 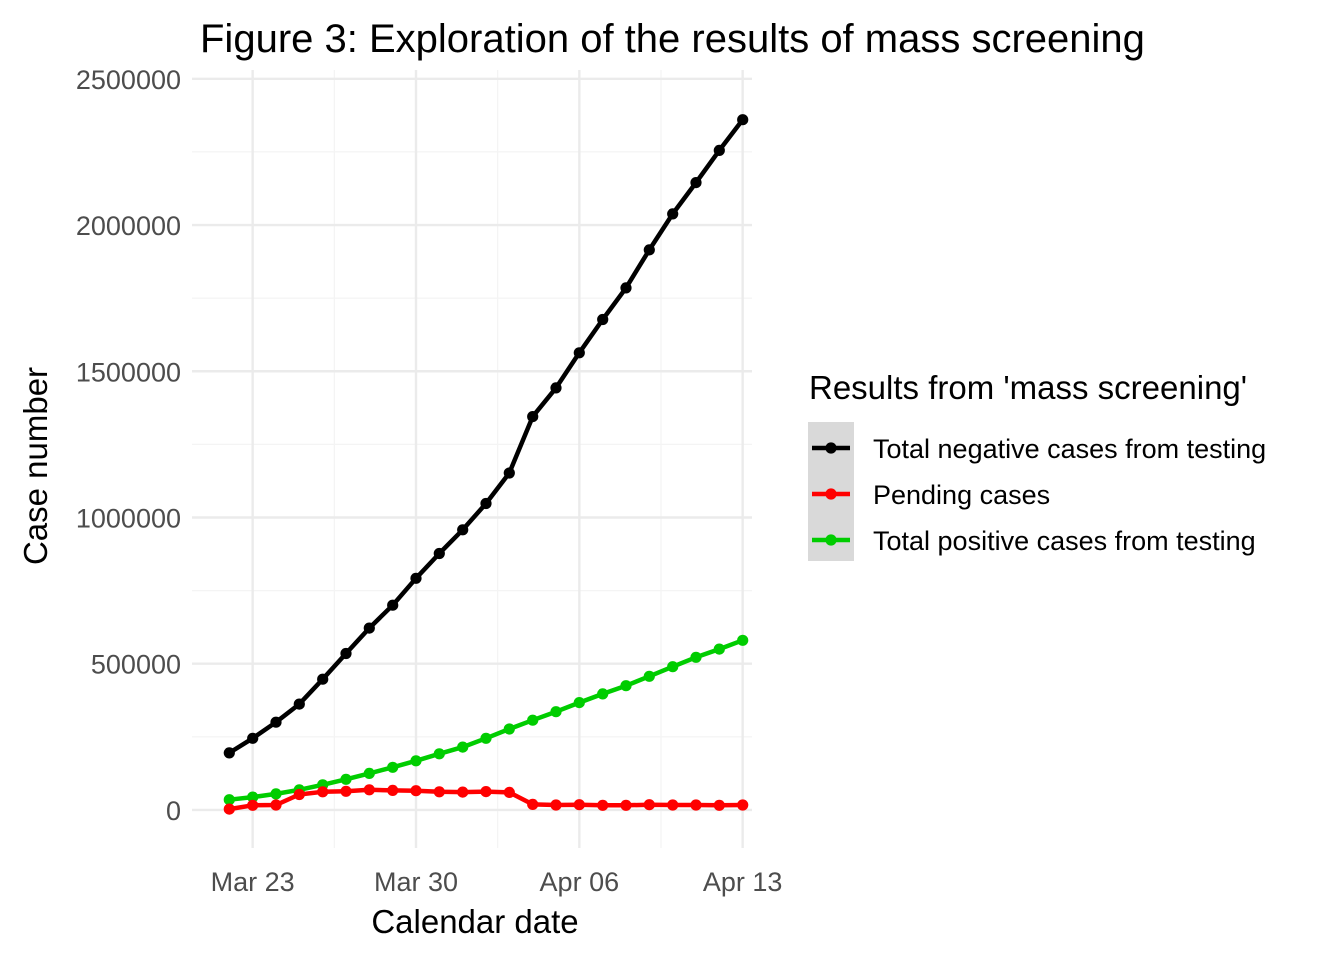 What do you see at coordinates (961, 495) in the screenshot?
I see `legend-label-pending-cases: Pending cases` at bounding box center [961, 495].